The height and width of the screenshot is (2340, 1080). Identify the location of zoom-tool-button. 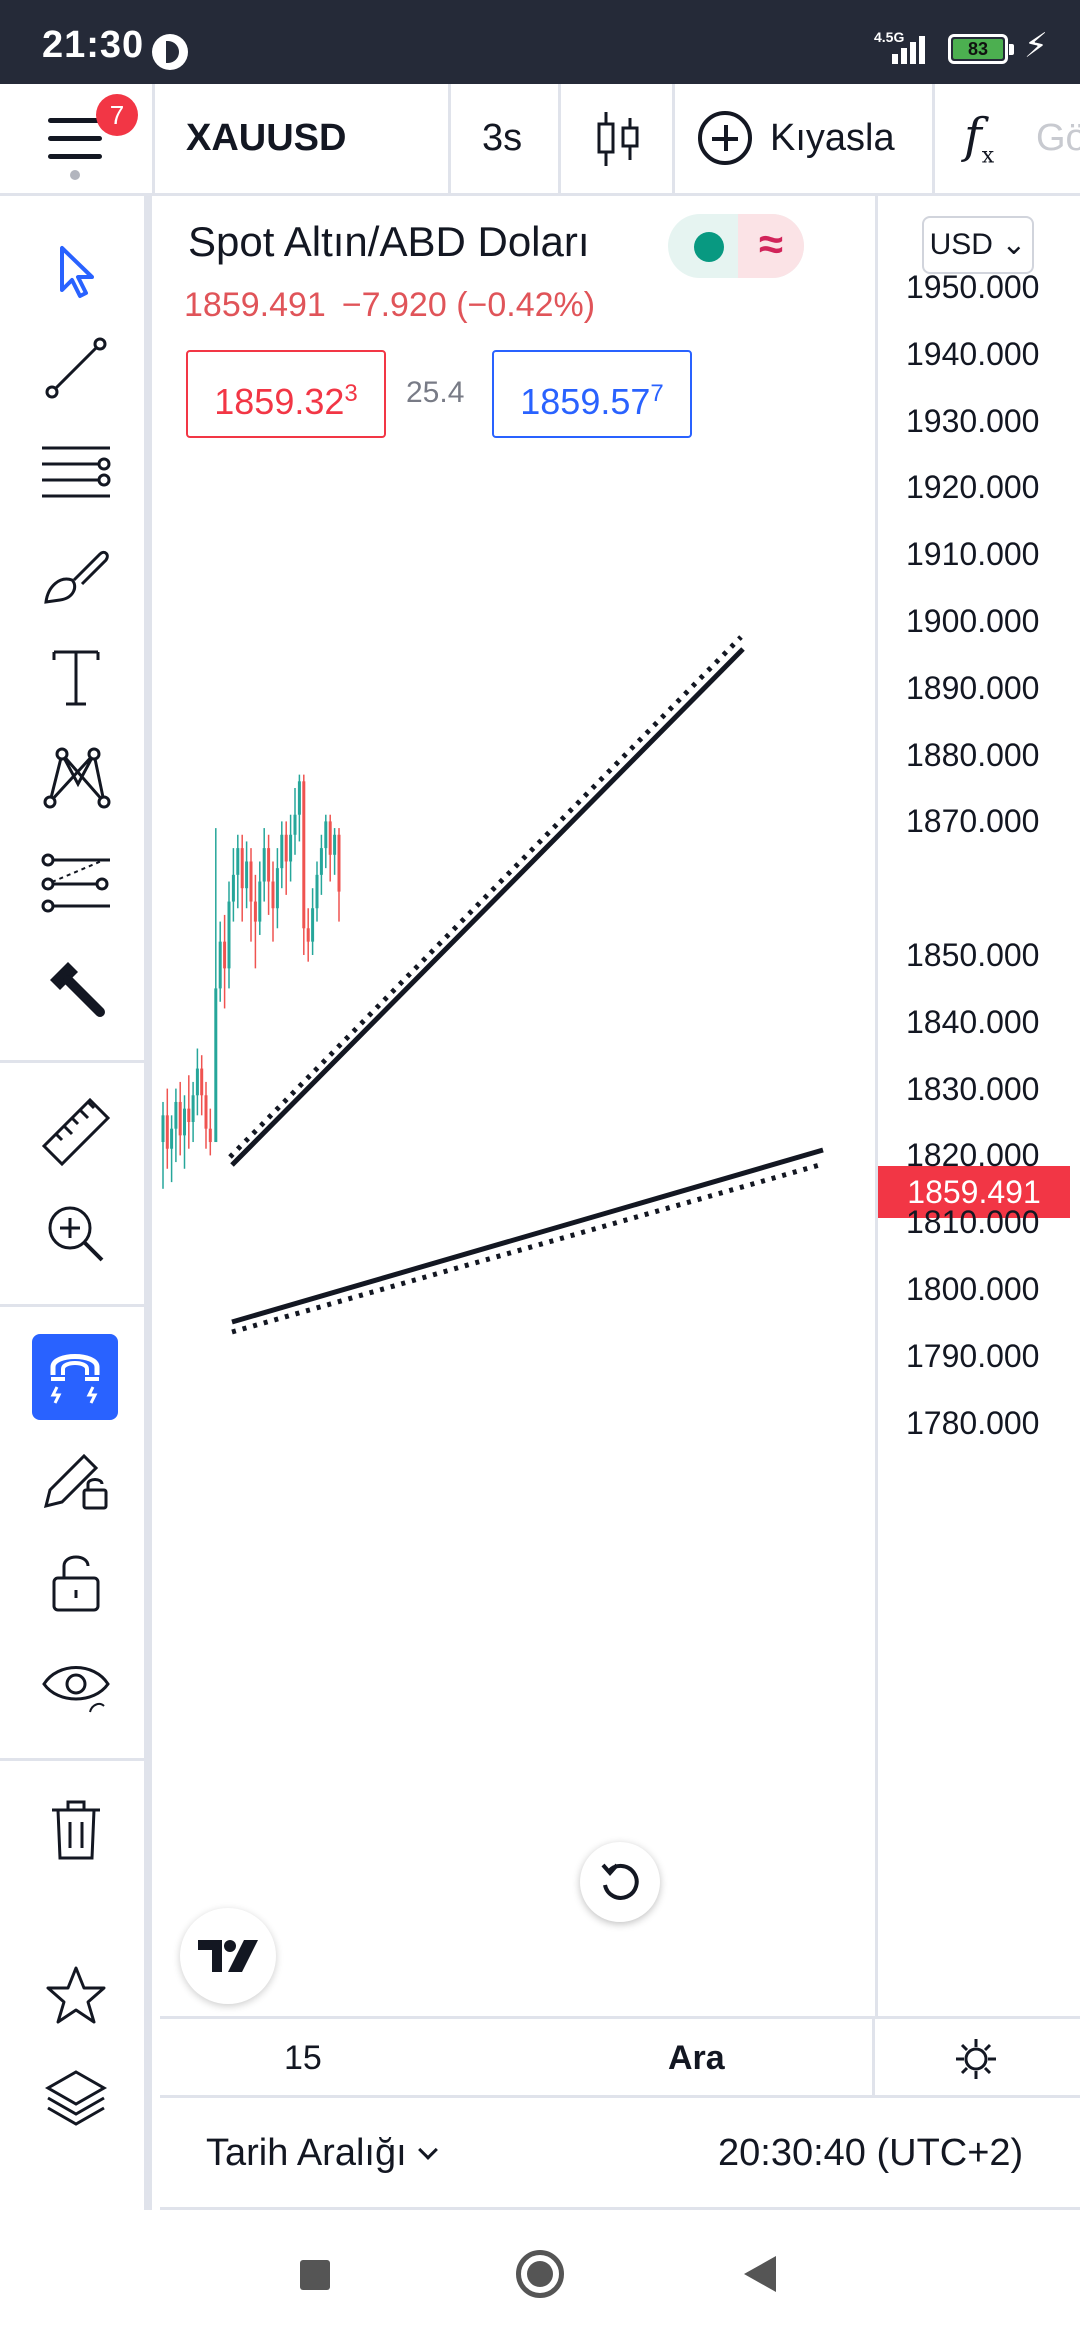
(76, 1234).